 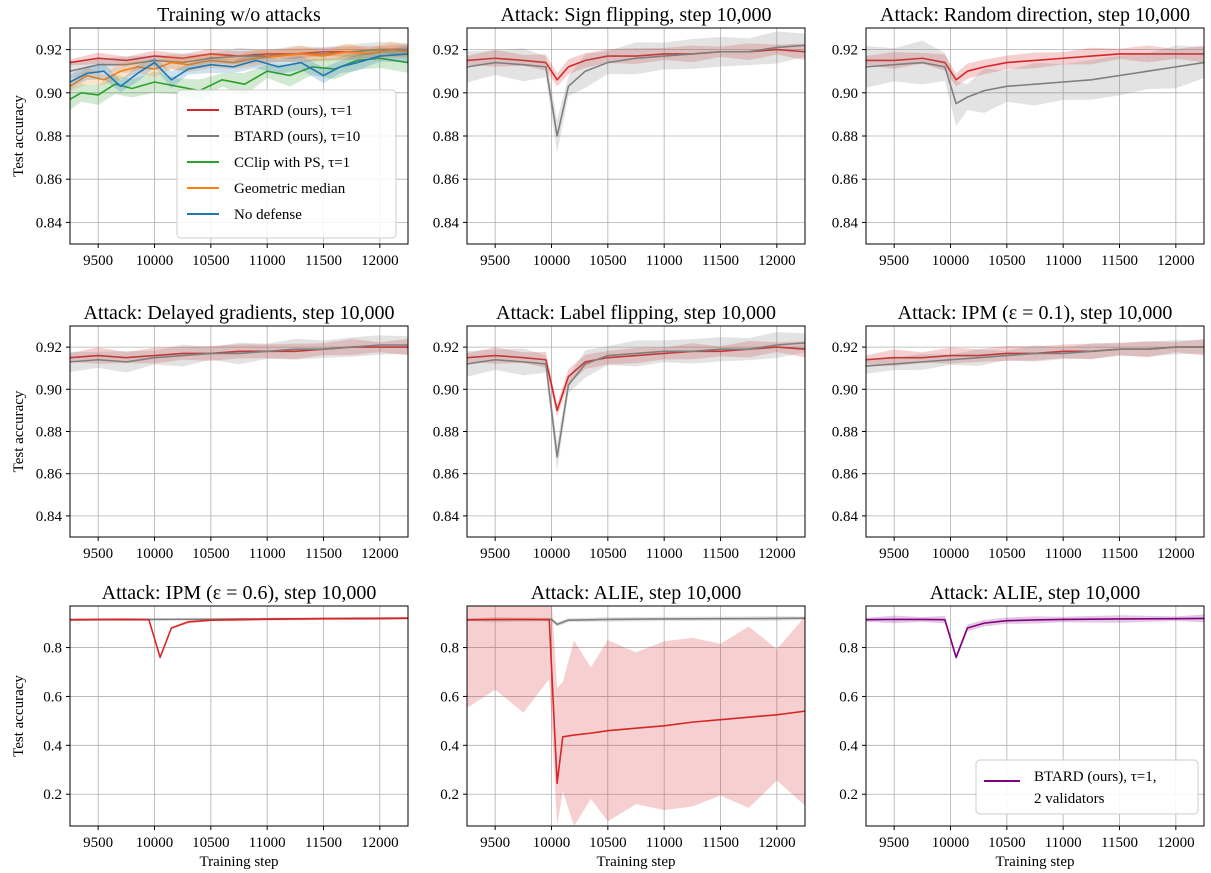 I want to click on chart-title: Attack: IPM (ε = 0.1), step 10,000, so click(x=1035, y=313).